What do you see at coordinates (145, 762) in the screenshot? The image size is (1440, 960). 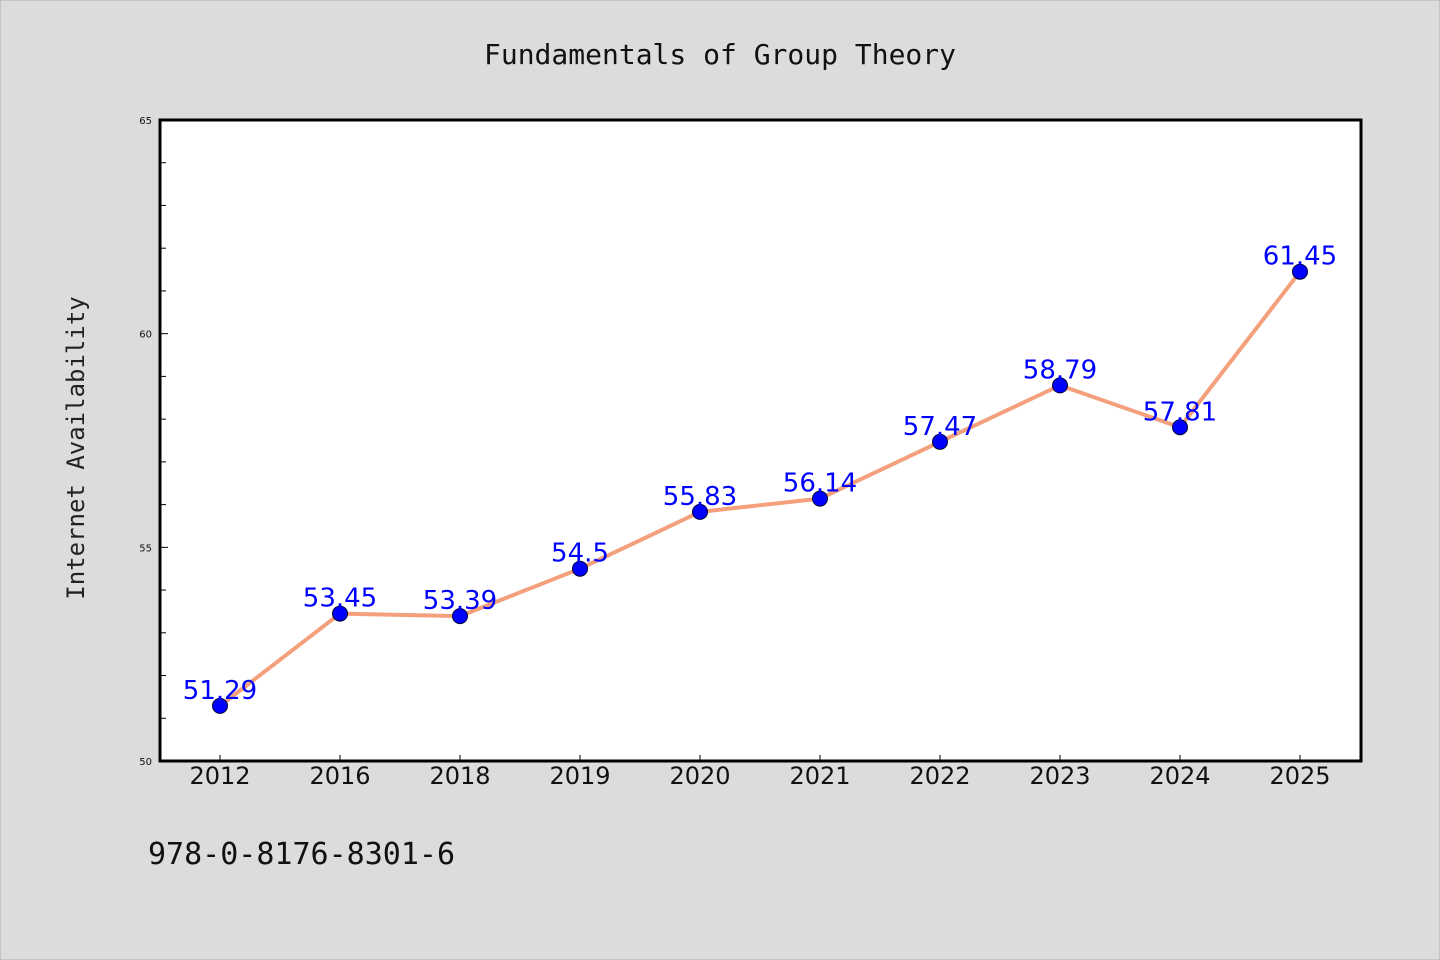 I see `y-tick-label: 50` at bounding box center [145, 762].